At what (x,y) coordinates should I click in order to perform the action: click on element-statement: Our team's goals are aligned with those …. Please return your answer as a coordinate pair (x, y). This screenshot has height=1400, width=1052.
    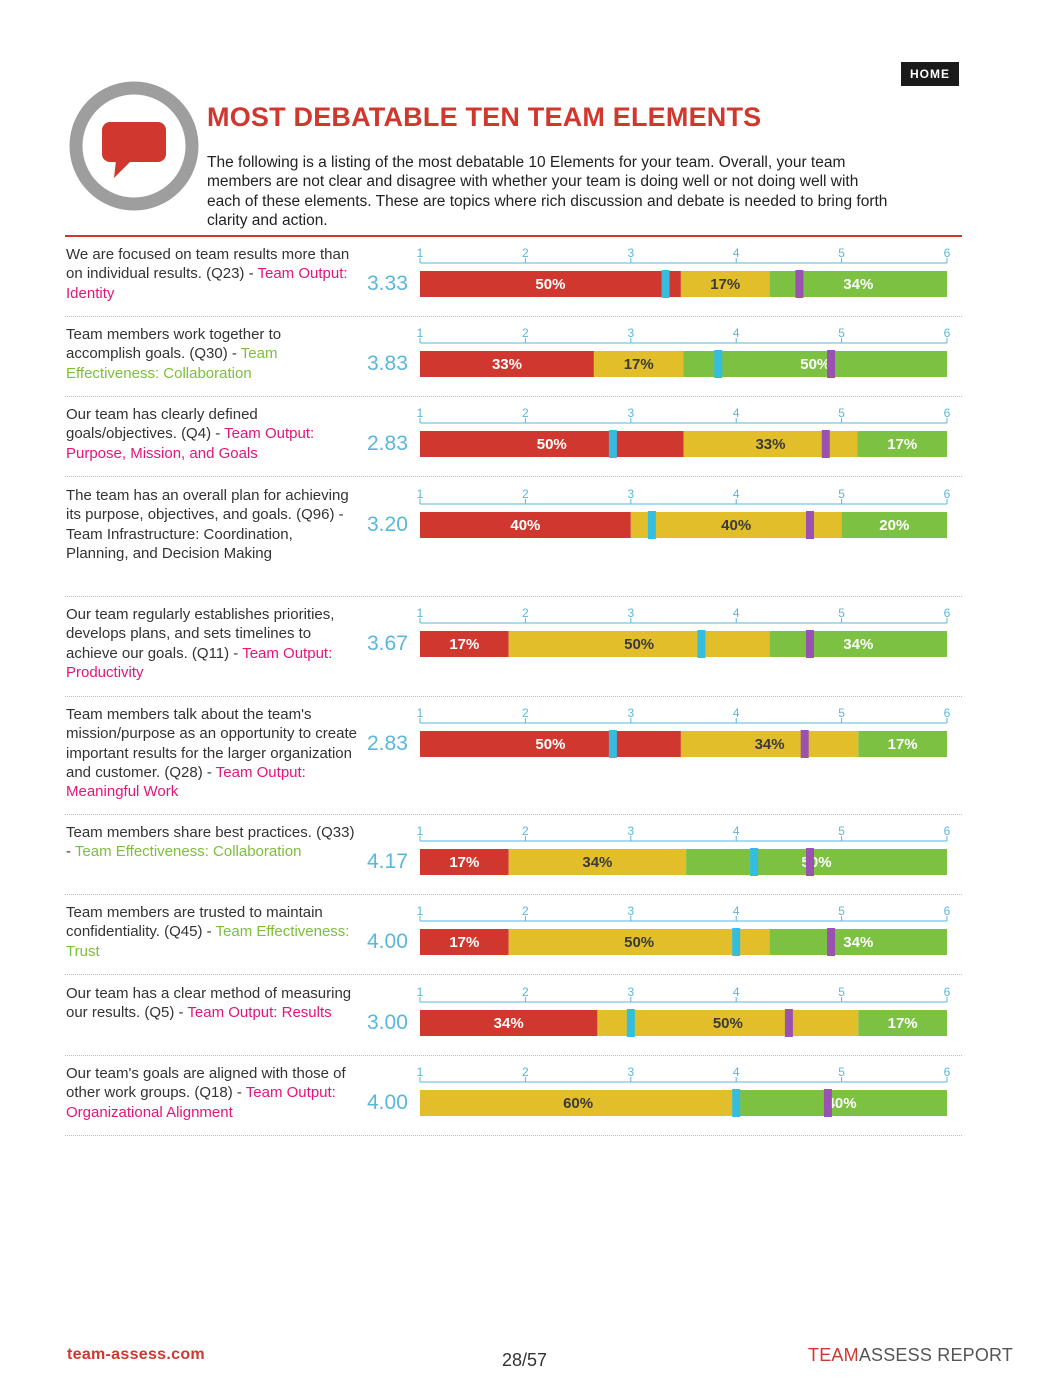
    Looking at the image, I should click on (212, 1093).